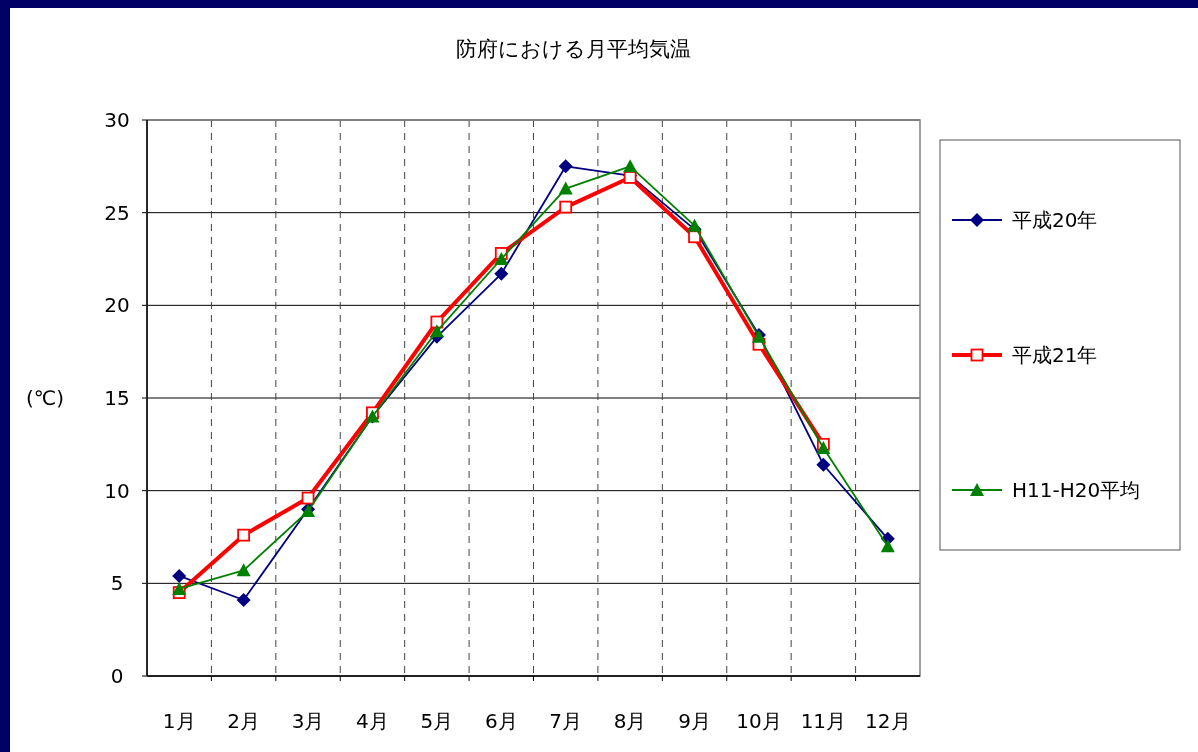 This screenshot has height=752, width=1198. What do you see at coordinates (437, 721) in the screenshot?
I see `x-tick-label: 5月` at bounding box center [437, 721].